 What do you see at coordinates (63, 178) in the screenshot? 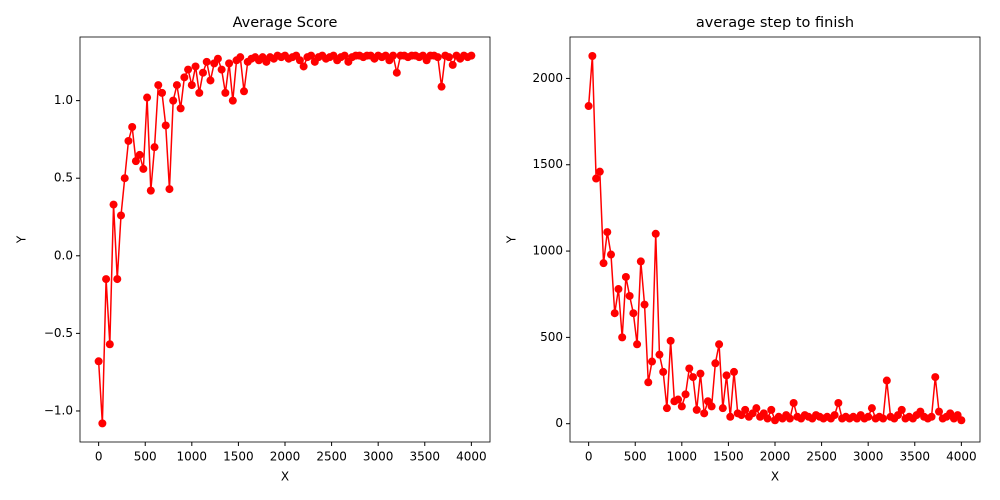
I see `y-tick-label: 0.5` at bounding box center [63, 178].